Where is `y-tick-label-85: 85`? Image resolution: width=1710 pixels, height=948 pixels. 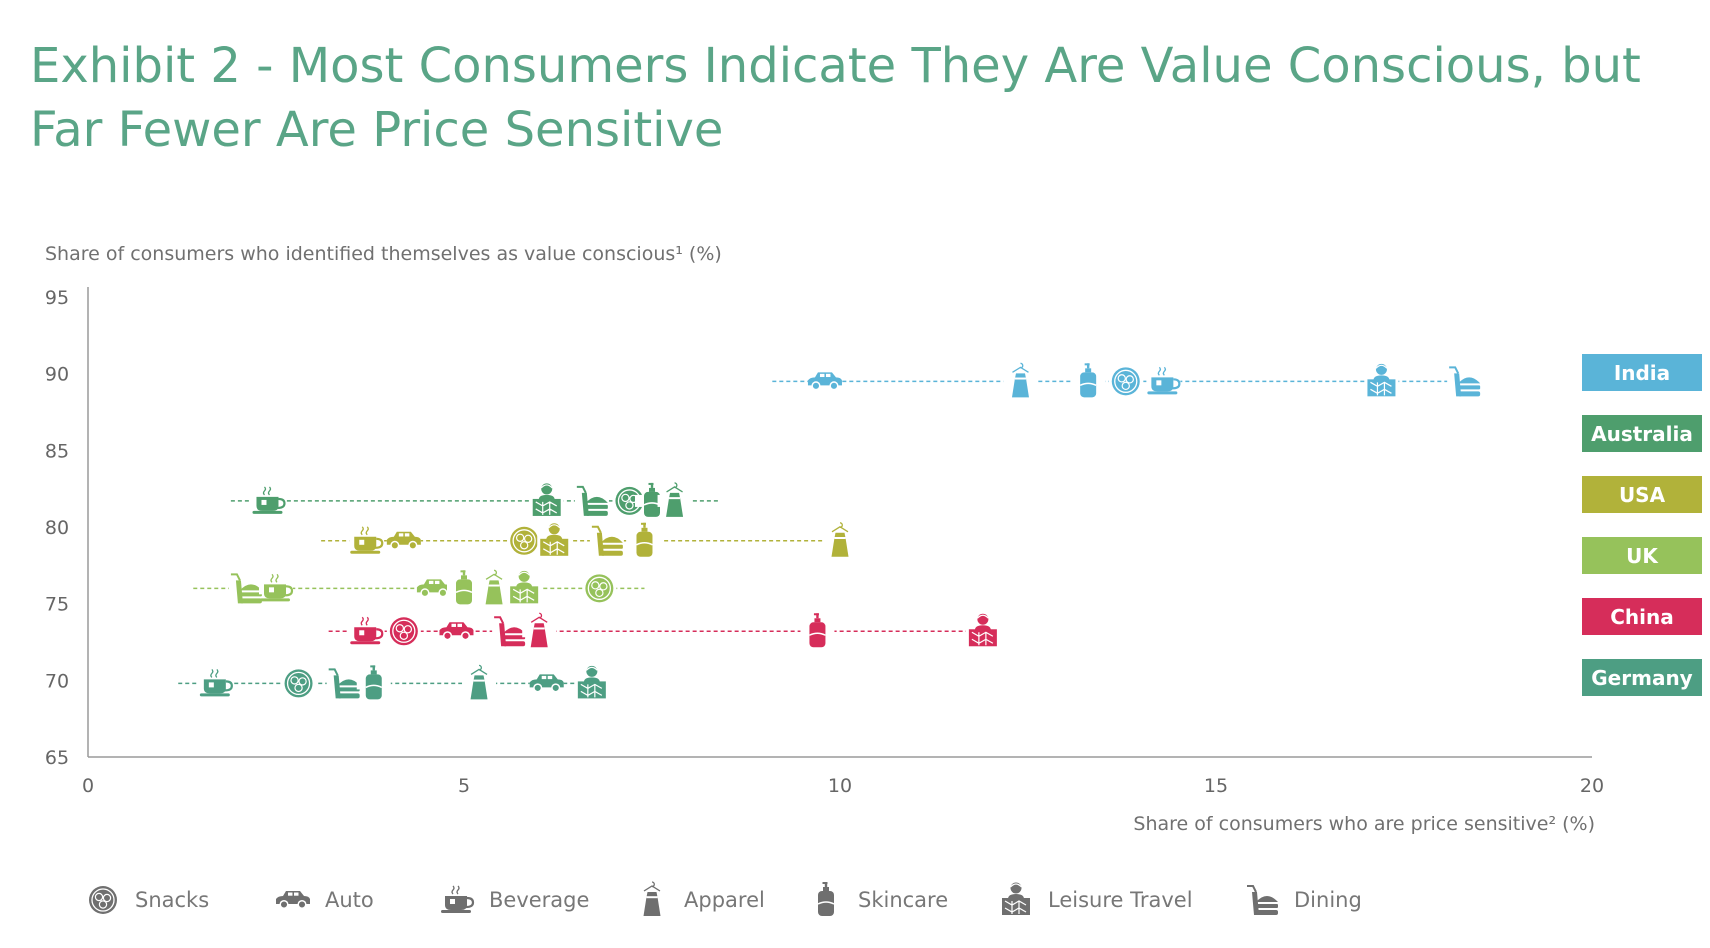 y-tick-label-85: 85 is located at coordinates (57, 451).